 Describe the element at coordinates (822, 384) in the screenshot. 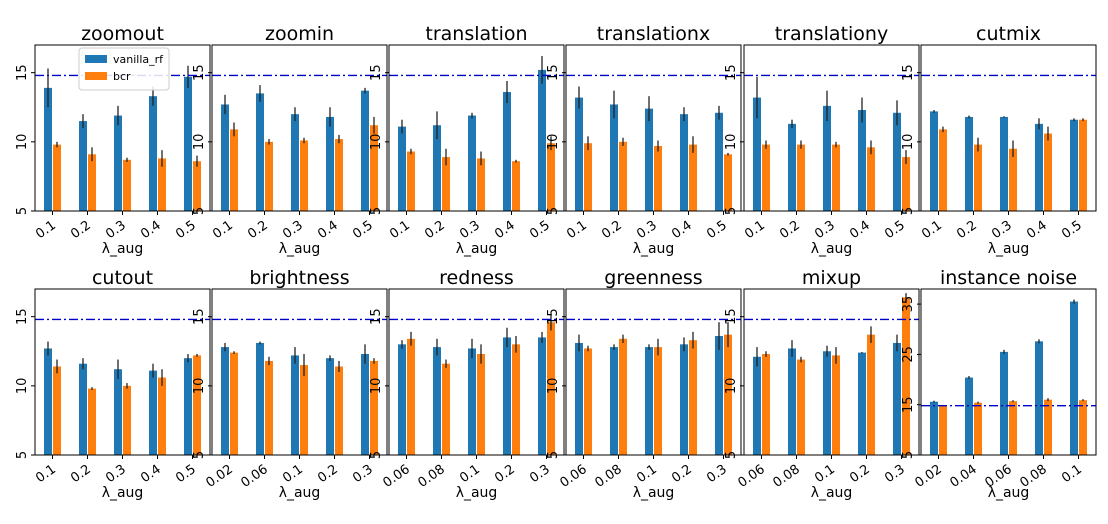

I see `subplot-mixup: mixup 5 10 15 0.06 0.08 0.1 0.2 0.3 λ_aug` at that location.